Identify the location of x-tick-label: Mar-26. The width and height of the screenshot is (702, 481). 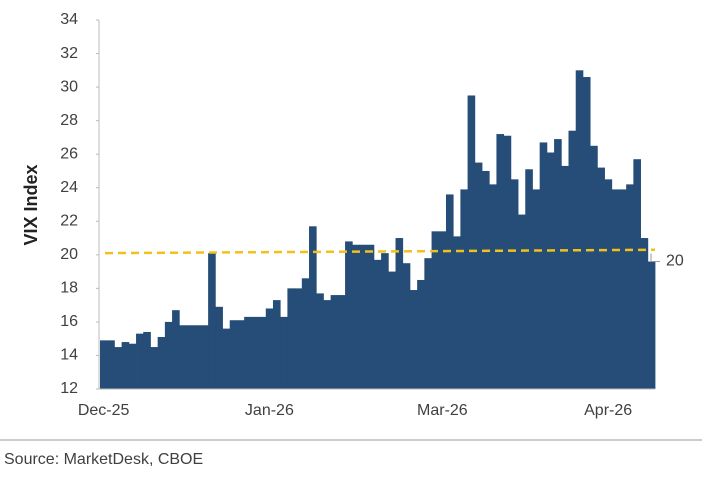
(442, 410).